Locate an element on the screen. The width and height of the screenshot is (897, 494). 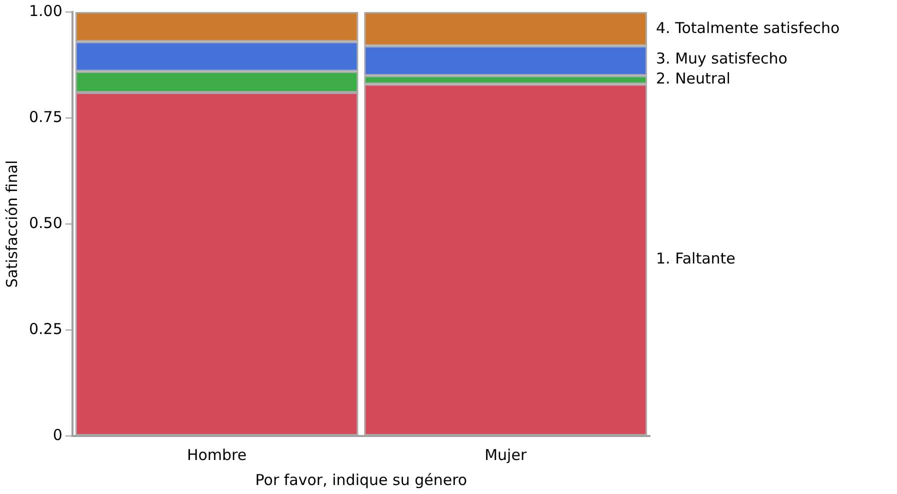
y-tick-label: 0.50 is located at coordinates (45, 223).